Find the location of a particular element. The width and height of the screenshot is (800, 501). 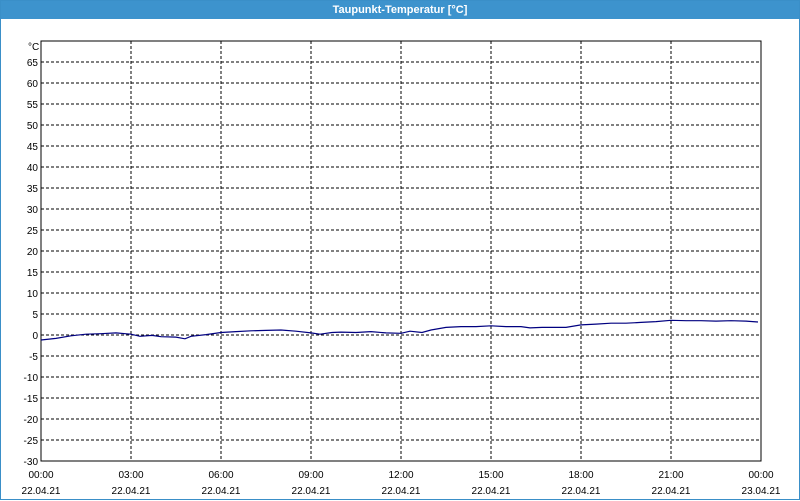

x-tick-time-label: 21:00 is located at coordinates (670, 475).